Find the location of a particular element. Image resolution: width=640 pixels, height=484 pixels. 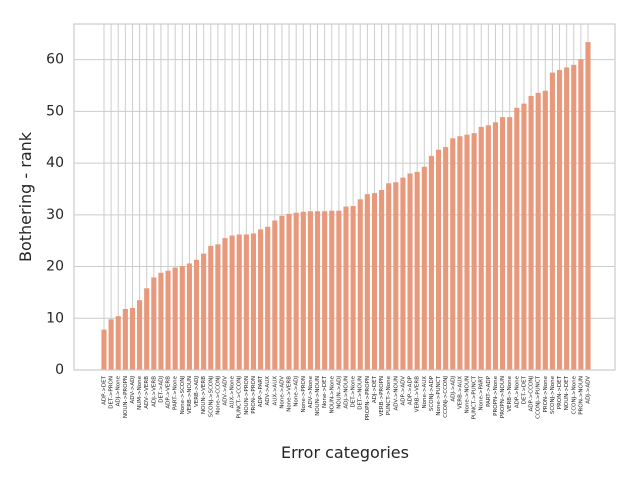

x-tick-label: PROPN->PROPN is located at coordinates (368, 398).